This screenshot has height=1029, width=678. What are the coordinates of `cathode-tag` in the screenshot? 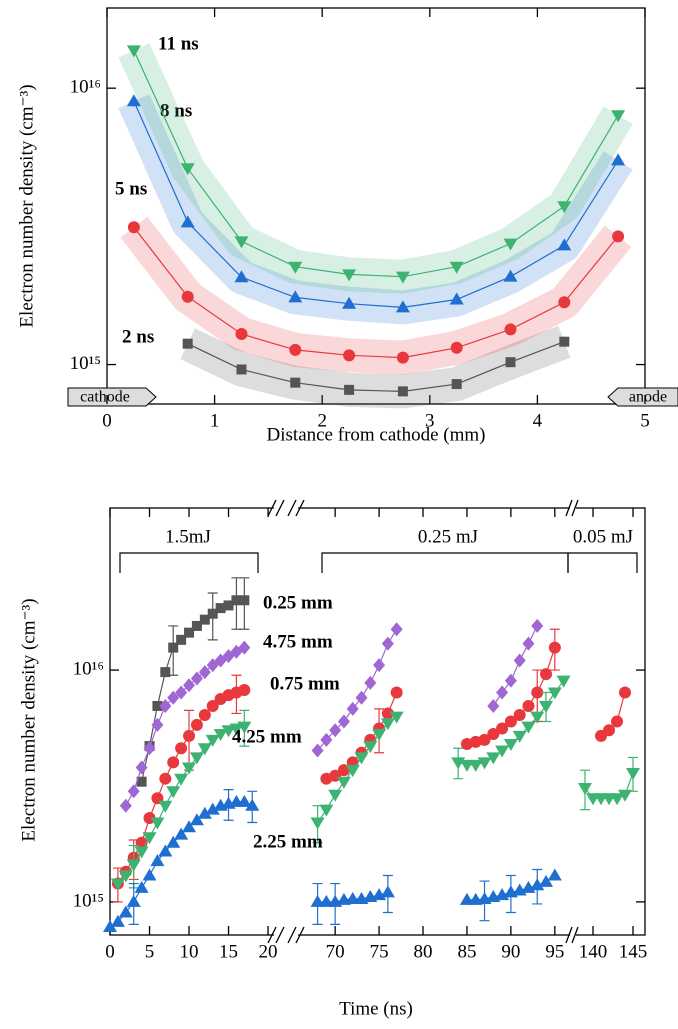 It's located at (112, 397).